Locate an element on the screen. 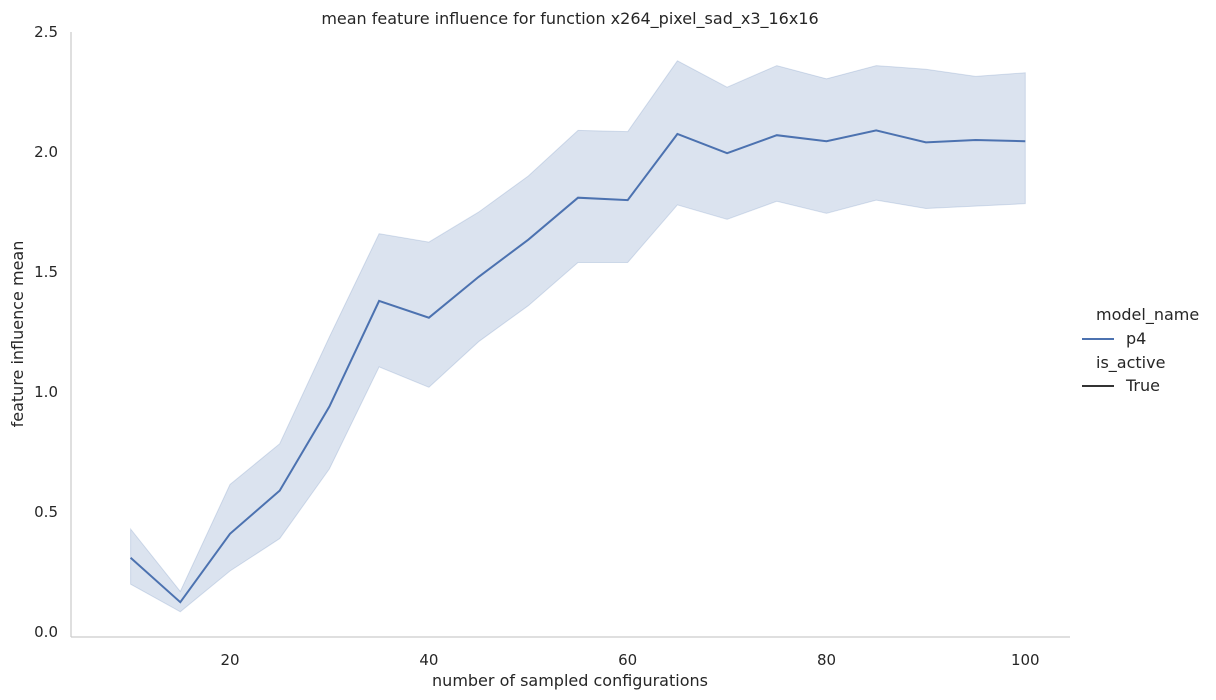 Image resolution: width=1216 pixels, height=700 pixels. legend-label-p4: p4 is located at coordinates (1136, 338).